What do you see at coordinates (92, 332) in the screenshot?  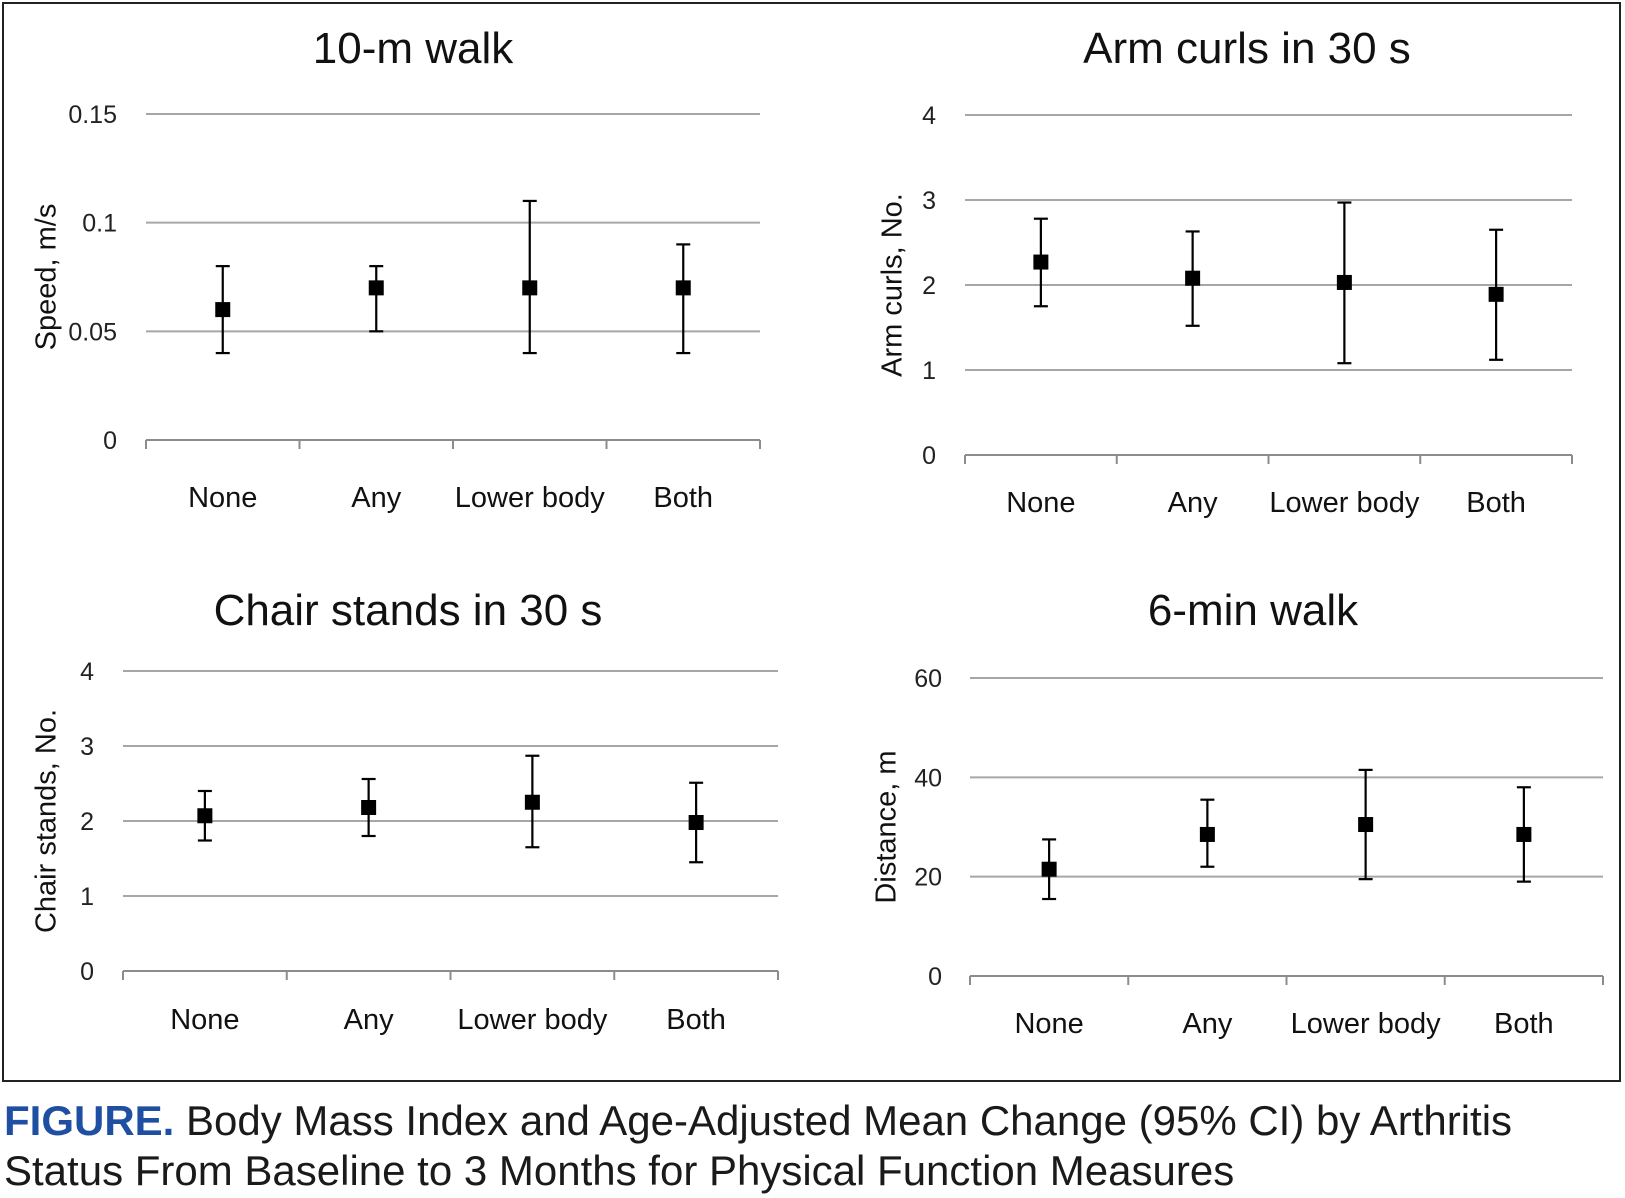 I see `y-tick-label: 0.05` at bounding box center [92, 332].